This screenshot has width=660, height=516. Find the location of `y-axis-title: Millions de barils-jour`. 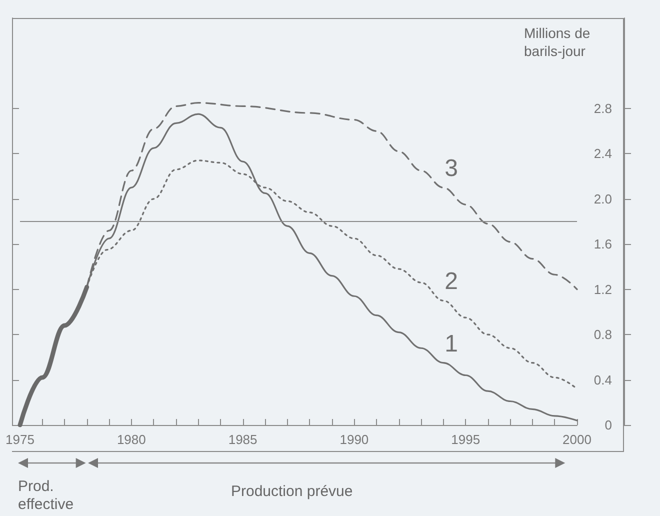

y-axis-title: Millions de barils-jour is located at coordinates (559, 42).